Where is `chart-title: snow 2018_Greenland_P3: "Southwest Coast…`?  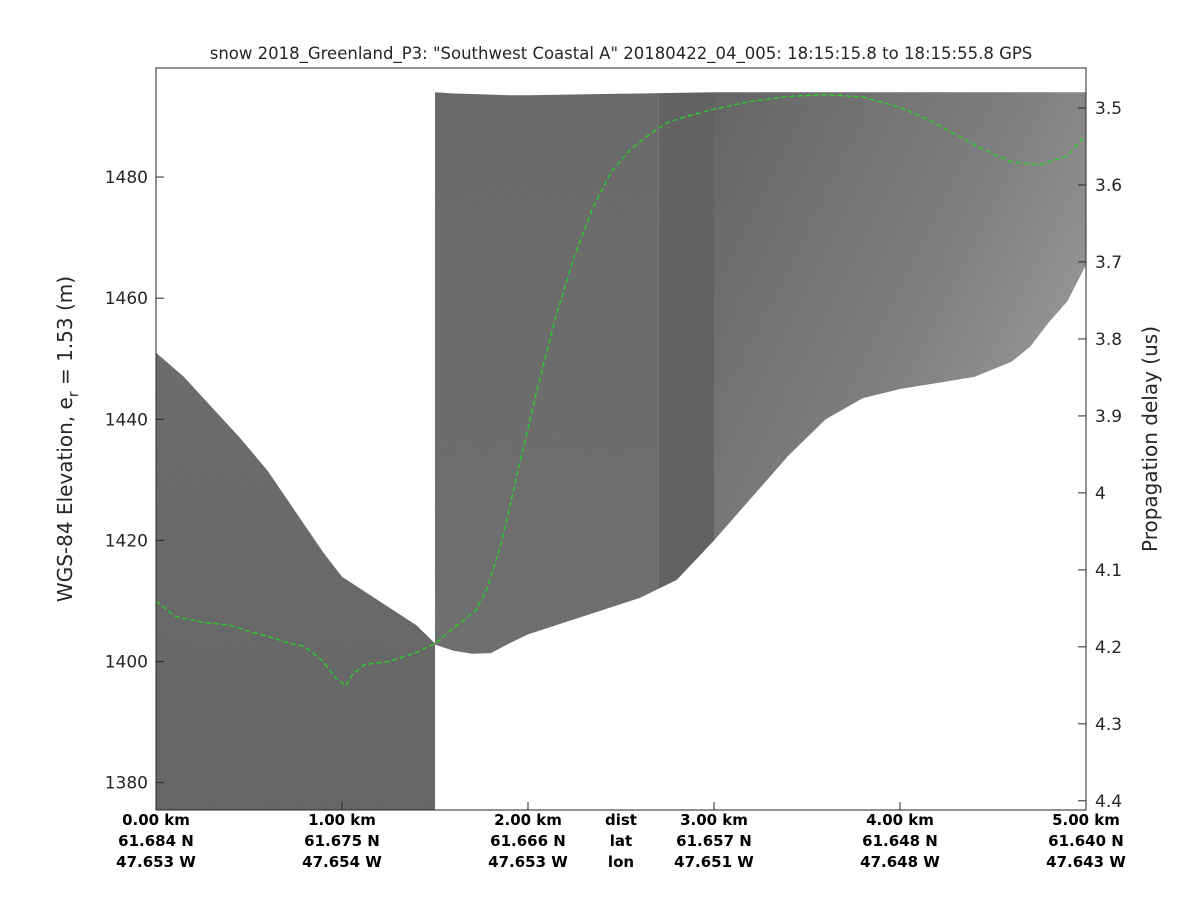 chart-title: snow 2018_Greenland_P3: "Southwest Coast… is located at coordinates (621, 54).